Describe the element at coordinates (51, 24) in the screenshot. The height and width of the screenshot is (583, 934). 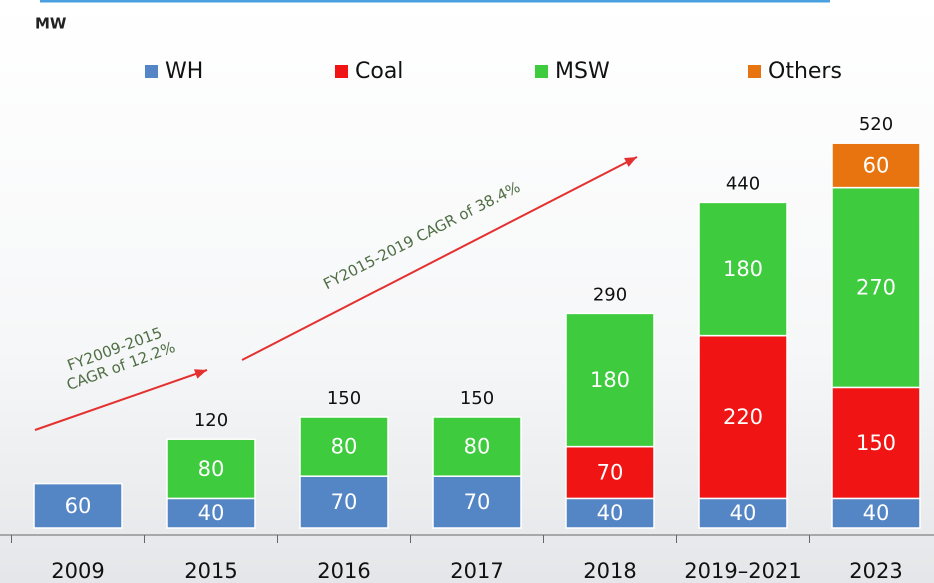
I see `unit-label: MW` at that location.